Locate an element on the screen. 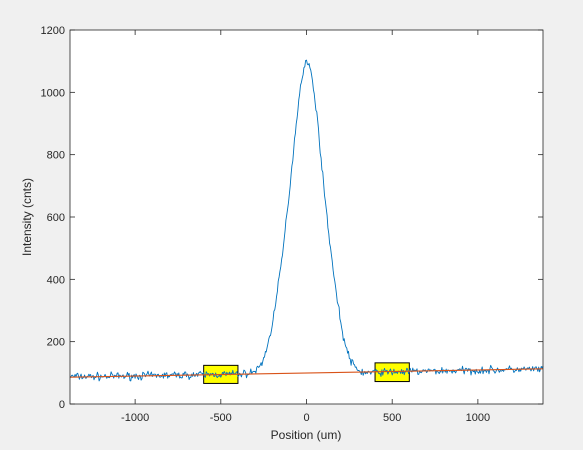 The image size is (583, 450). x-tick-label: 0 is located at coordinates (306, 418).